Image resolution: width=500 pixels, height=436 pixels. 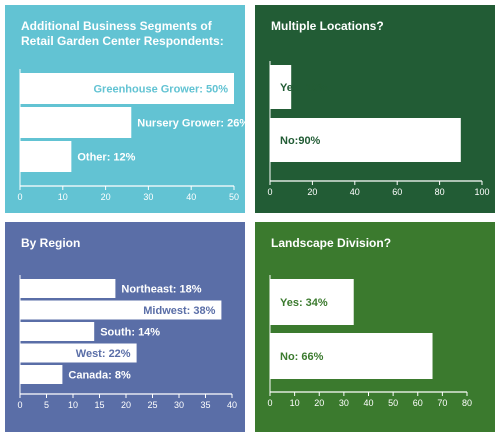 What do you see at coordinates (331, 243) in the screenshot?
I see `chart-title: Landscape Division?` at bounding box center [331, 243].